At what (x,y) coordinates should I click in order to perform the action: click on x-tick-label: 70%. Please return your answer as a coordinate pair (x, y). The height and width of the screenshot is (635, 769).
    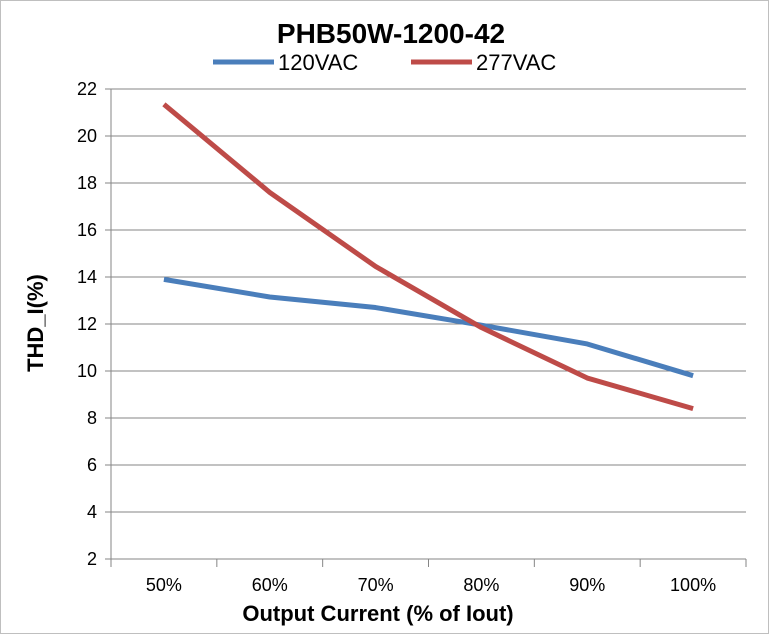
    Looking at the image, I should click on (376, 585).